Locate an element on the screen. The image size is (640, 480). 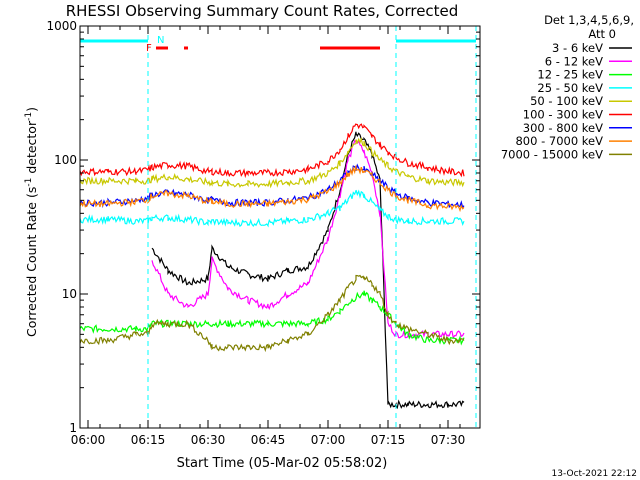
y-axis-label: Corrected Count Rate (s-1 detector-1) is located at coordinates (31, 222).